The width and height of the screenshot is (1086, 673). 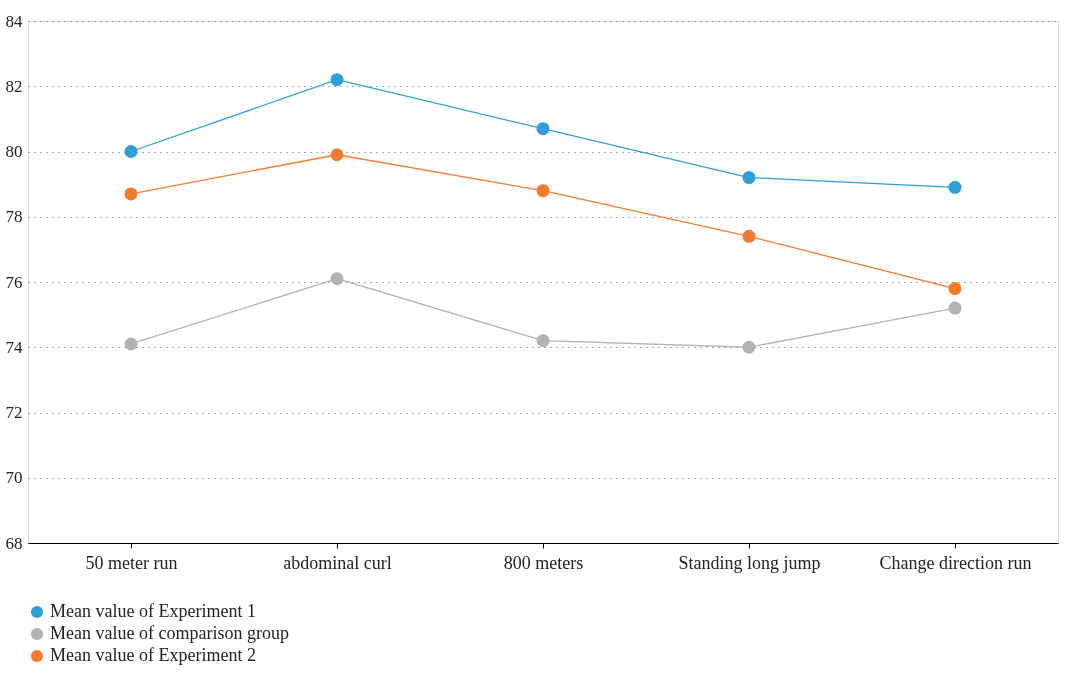 What do you see at coordinates (955, 562) in the screenshot?
I see `x-tick-label: Change direction run` at bounding box center [955, 562].